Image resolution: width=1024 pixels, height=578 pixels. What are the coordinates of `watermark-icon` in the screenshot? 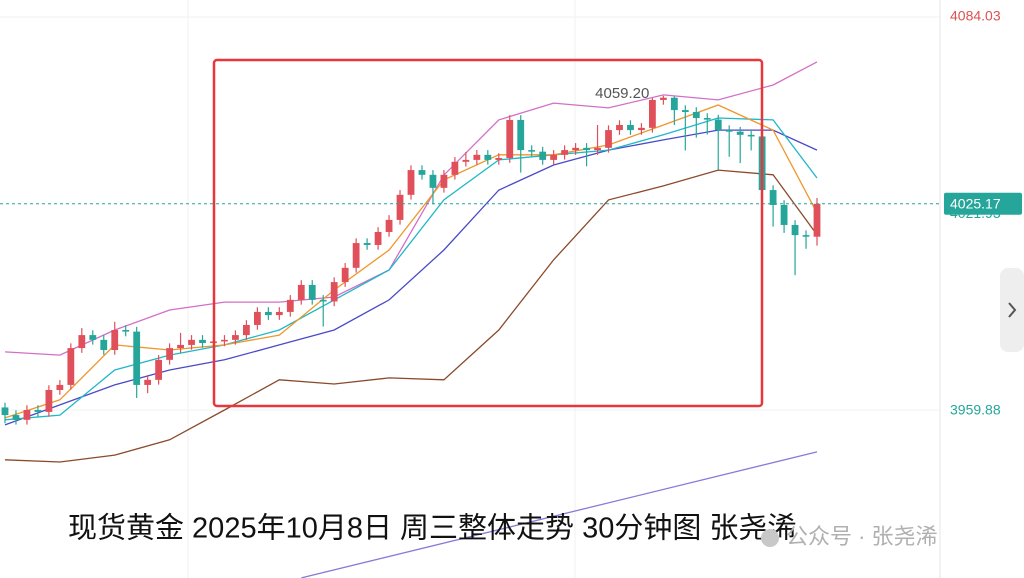 It's located at (770, 538).